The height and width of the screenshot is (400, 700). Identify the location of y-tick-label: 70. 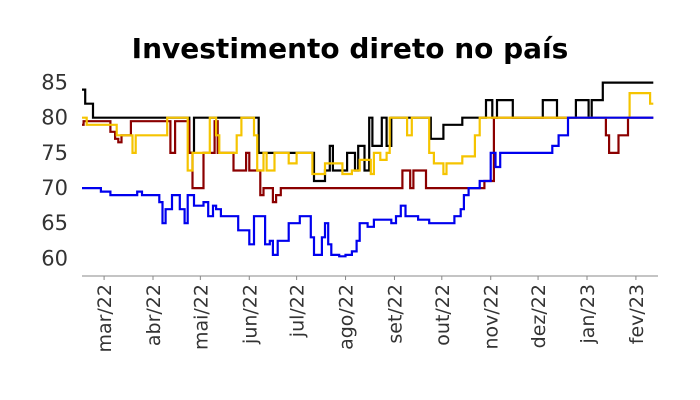
(54, 188).